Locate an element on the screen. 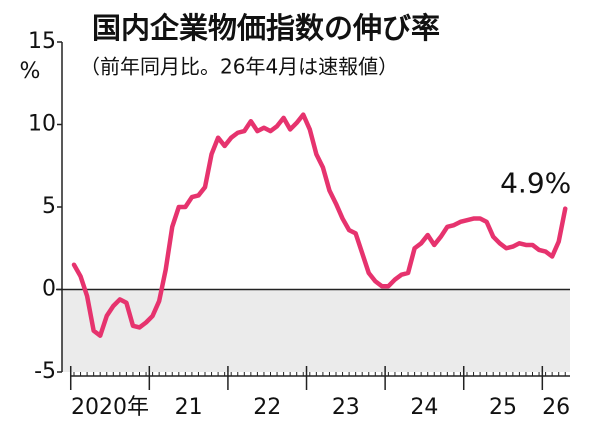  x-tick-label: 23 is located at coordinates (346, 407).